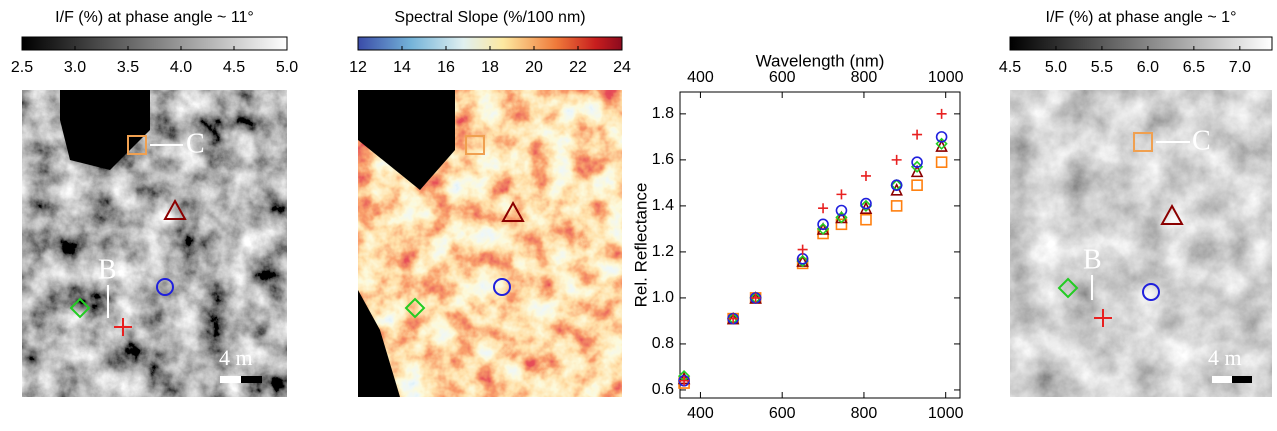  Describe the element at coordinates (1240, 67) in the screenshot. I see `colorbar-tick-label: 7.0` at that location.